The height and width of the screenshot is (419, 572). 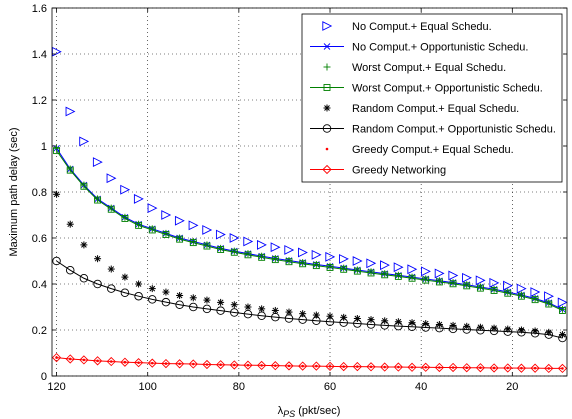 What do you see at coordinates (429, 68) in the screenshot?
I see `legend-label: Worst Comput.+ Equal Schedu.` at bounding box center [429, 68].